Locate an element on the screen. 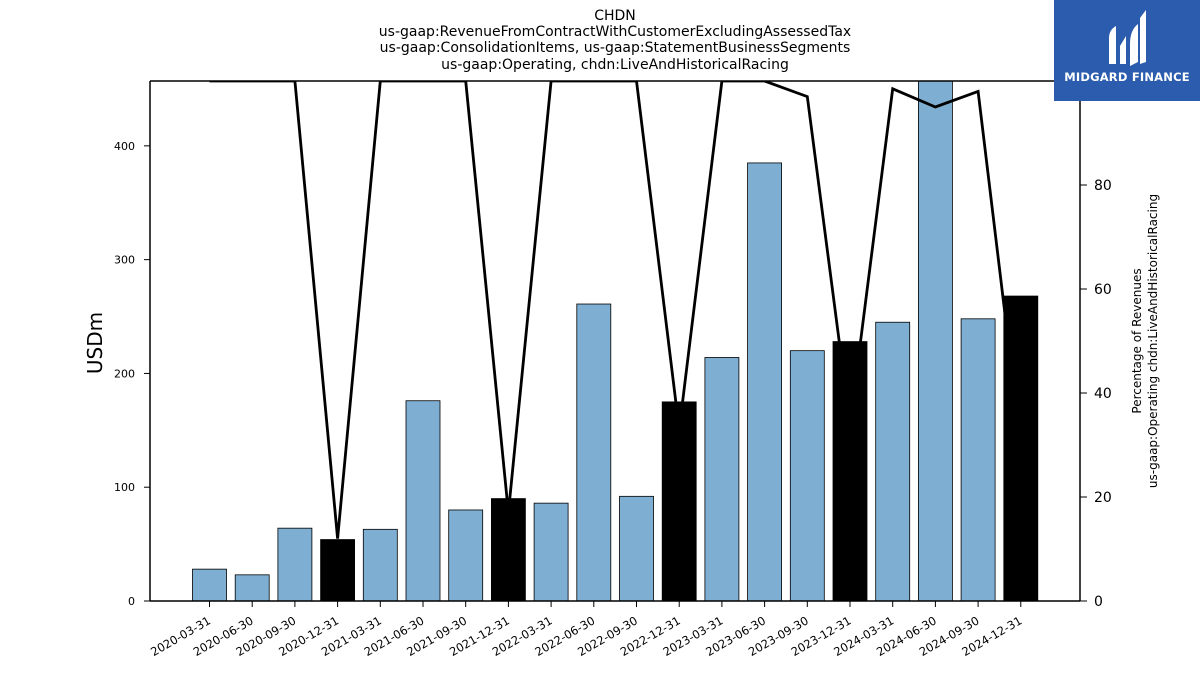 The width and height of the screenshot is (1200, 675). logo-text: MIDGARD FINANCE is located at coordinates (1127, 77).